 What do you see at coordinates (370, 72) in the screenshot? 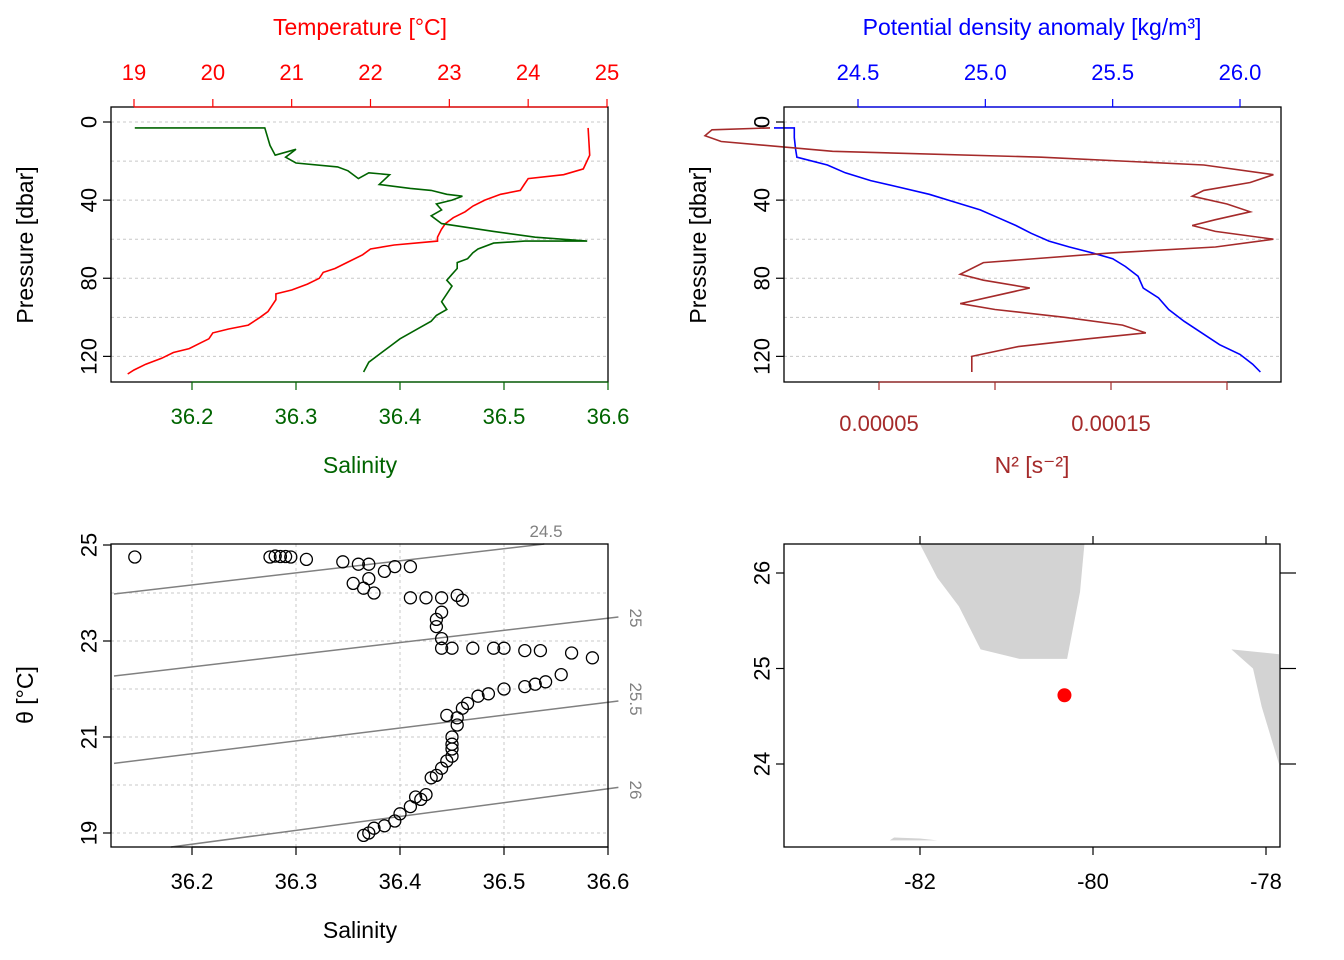
I see `temperature-axis-tick-label: 22` at bounding box center [370, 72].